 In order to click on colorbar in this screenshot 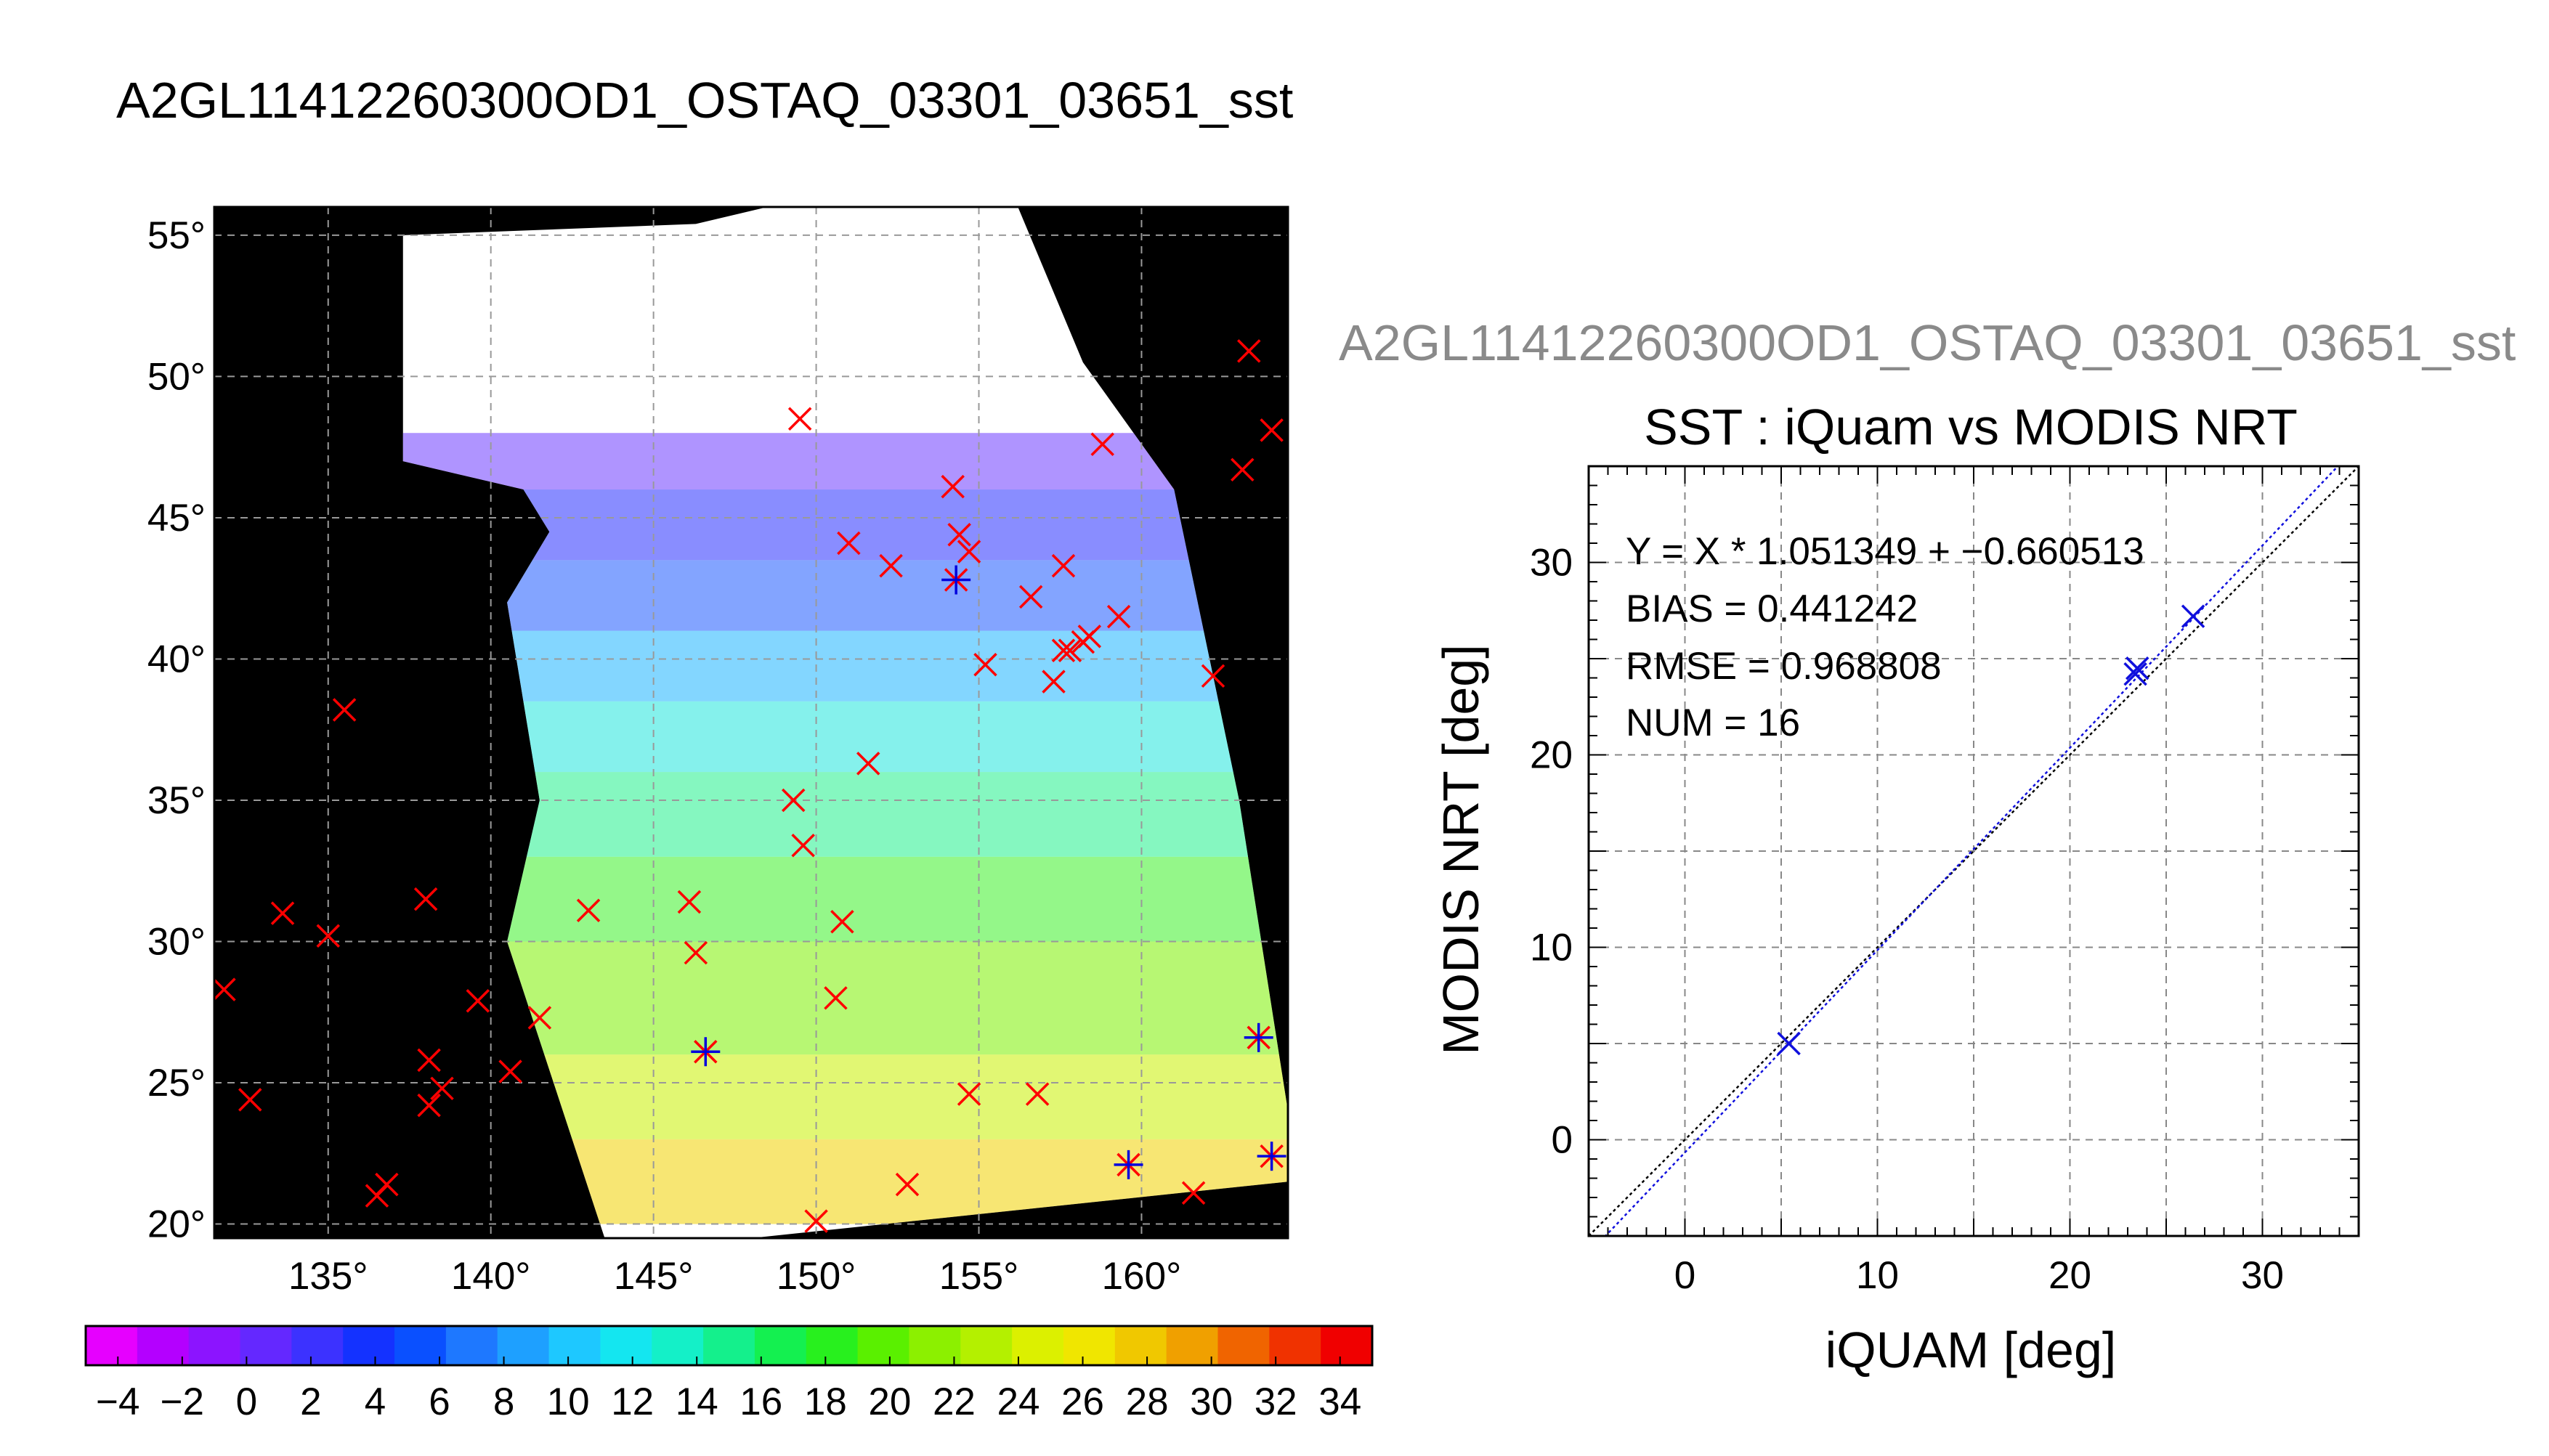, I will do `click(729, 1346)`.